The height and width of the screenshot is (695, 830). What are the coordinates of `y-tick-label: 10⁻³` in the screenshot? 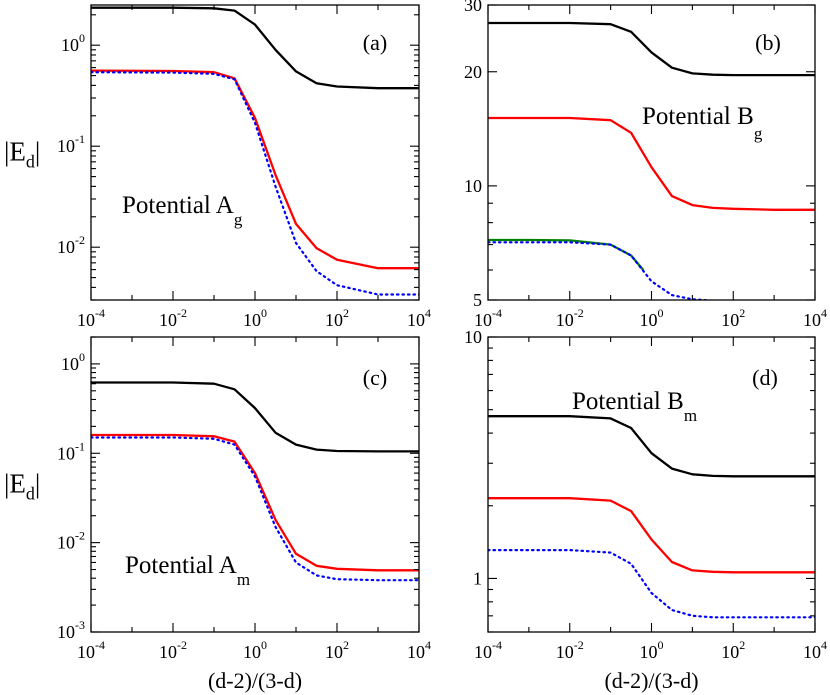 It's located at (71, 630).